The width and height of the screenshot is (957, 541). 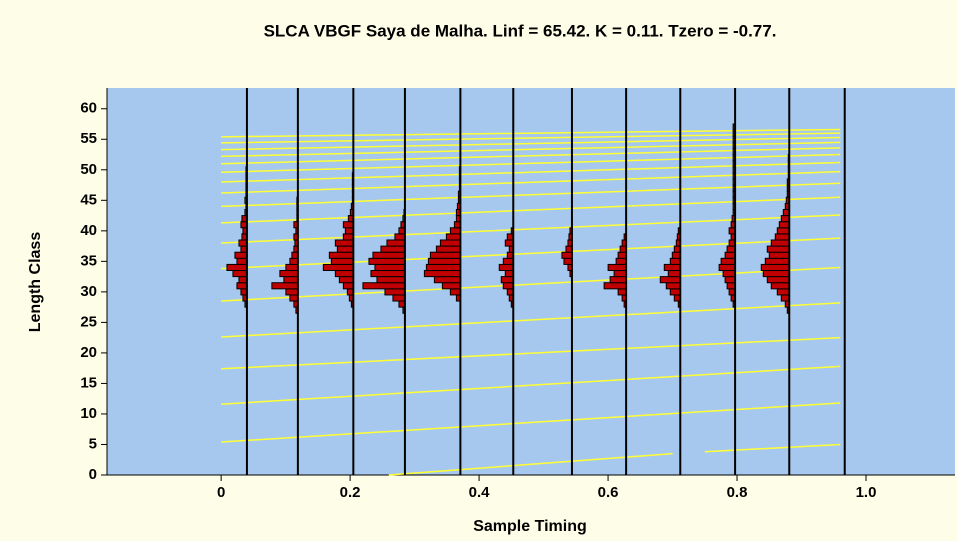 I want to click on y-tick-label: 50, so click(x=88, y=169).